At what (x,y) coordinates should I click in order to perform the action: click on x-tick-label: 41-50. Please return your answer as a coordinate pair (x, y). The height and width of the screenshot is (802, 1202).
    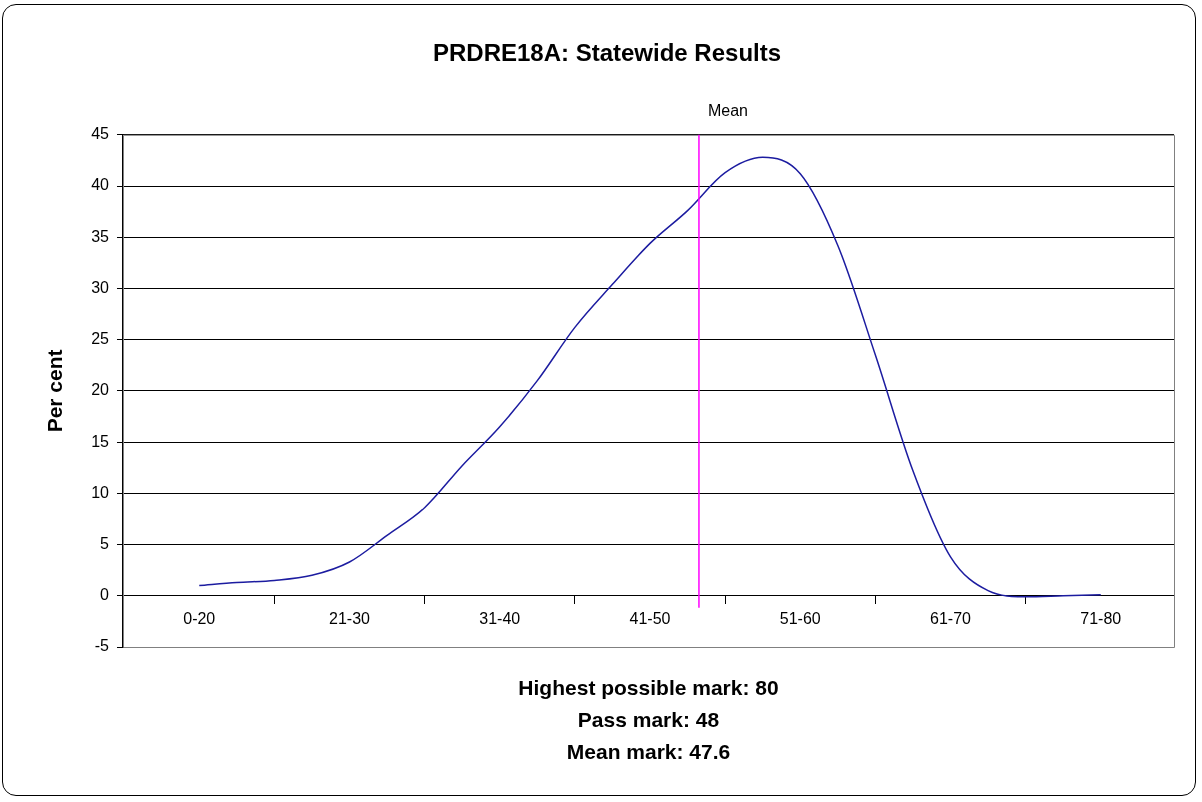
    Looking at the image, I should click on (650, 618).